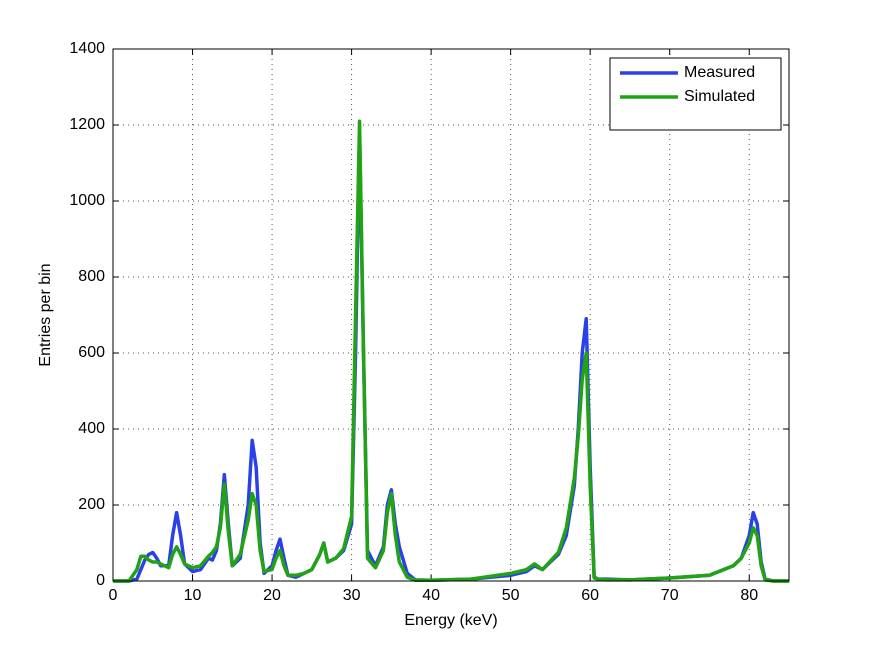  What do you see at coordinates (719, 96) in the screenshot?
I see `legend-label: Simulated` at bounding box center [719, 96].